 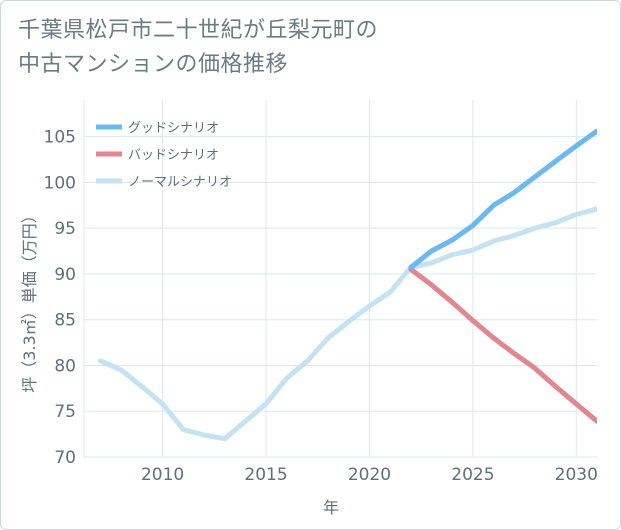 What do you see at coordinates (65, 412) in the screenshot?
I see `y-tick-label: 75` at bounding box center [65, 412].